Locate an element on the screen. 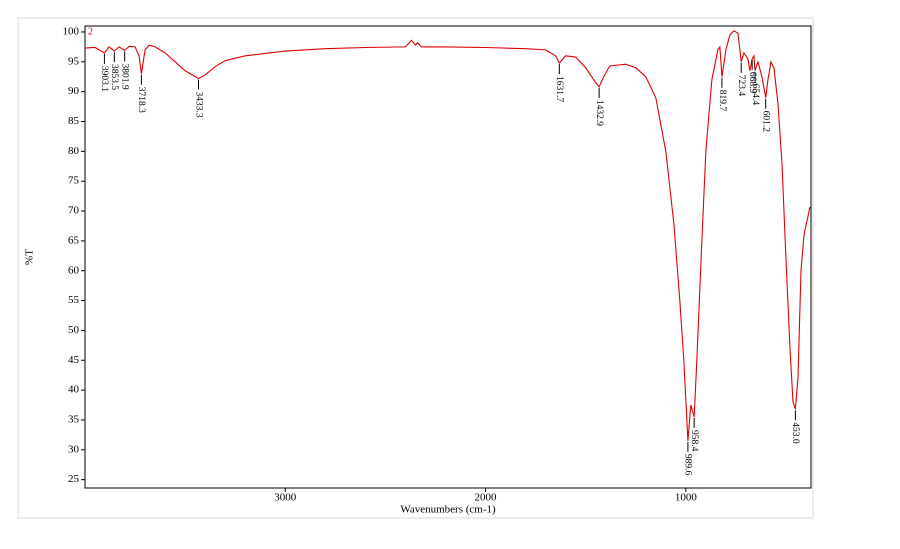 Image resolution: width=900 pixels, height=549 pixels. peak-label: 723.4 is located at coordinates (741, 86).